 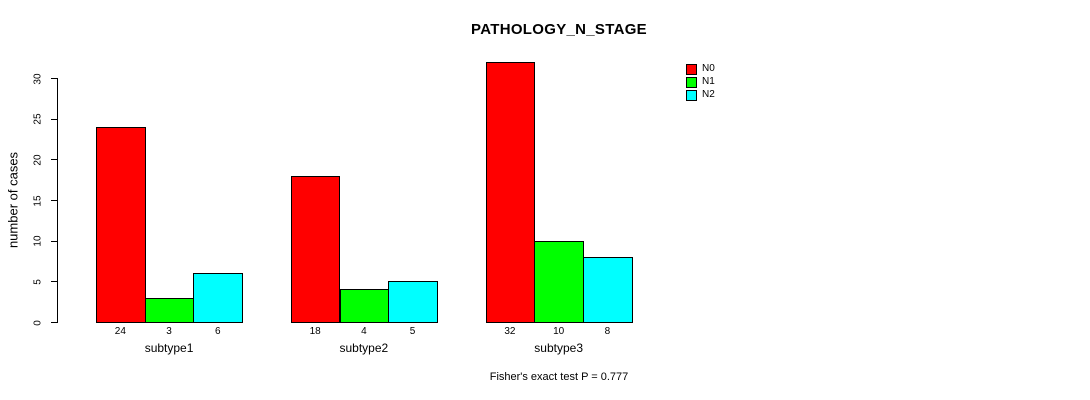 I want to click on legend-label-n2: N2, so click(x=708, y=94).